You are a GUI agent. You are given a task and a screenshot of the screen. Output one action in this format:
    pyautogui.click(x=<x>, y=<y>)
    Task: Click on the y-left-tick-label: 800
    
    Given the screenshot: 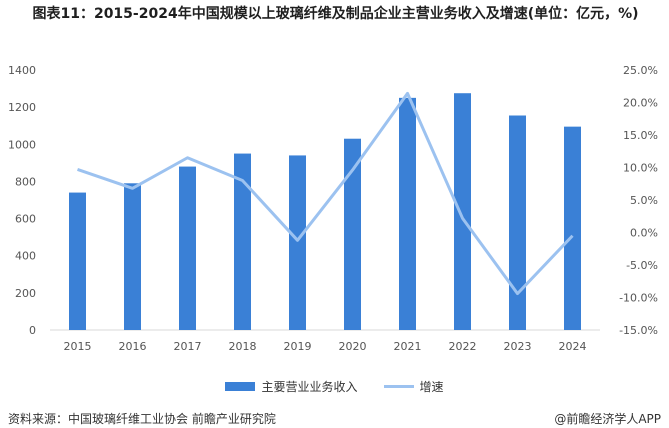 What is the action you would take?
    pyautogui.click(x=25, y=181)
    